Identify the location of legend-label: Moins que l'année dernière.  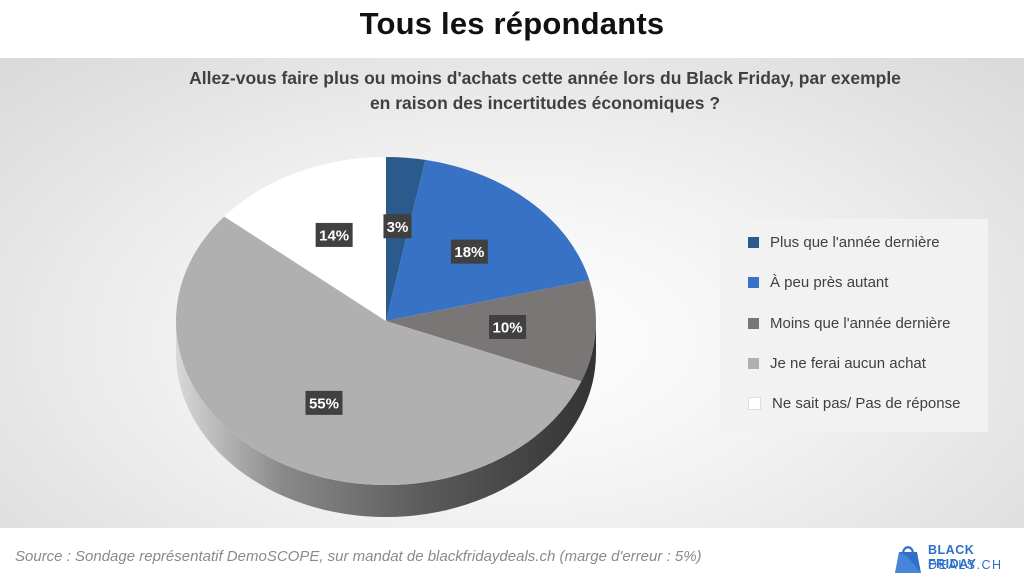
(860, 323).